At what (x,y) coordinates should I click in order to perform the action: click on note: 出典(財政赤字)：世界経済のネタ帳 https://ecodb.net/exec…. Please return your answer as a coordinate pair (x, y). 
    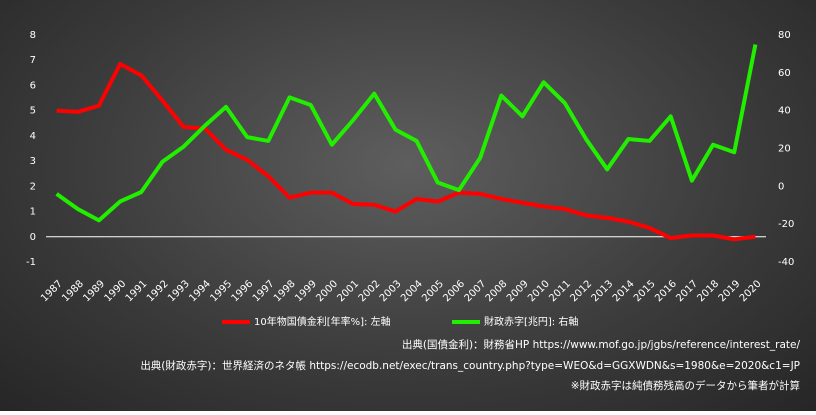
    Looking at the image, I should click on (470, 365).